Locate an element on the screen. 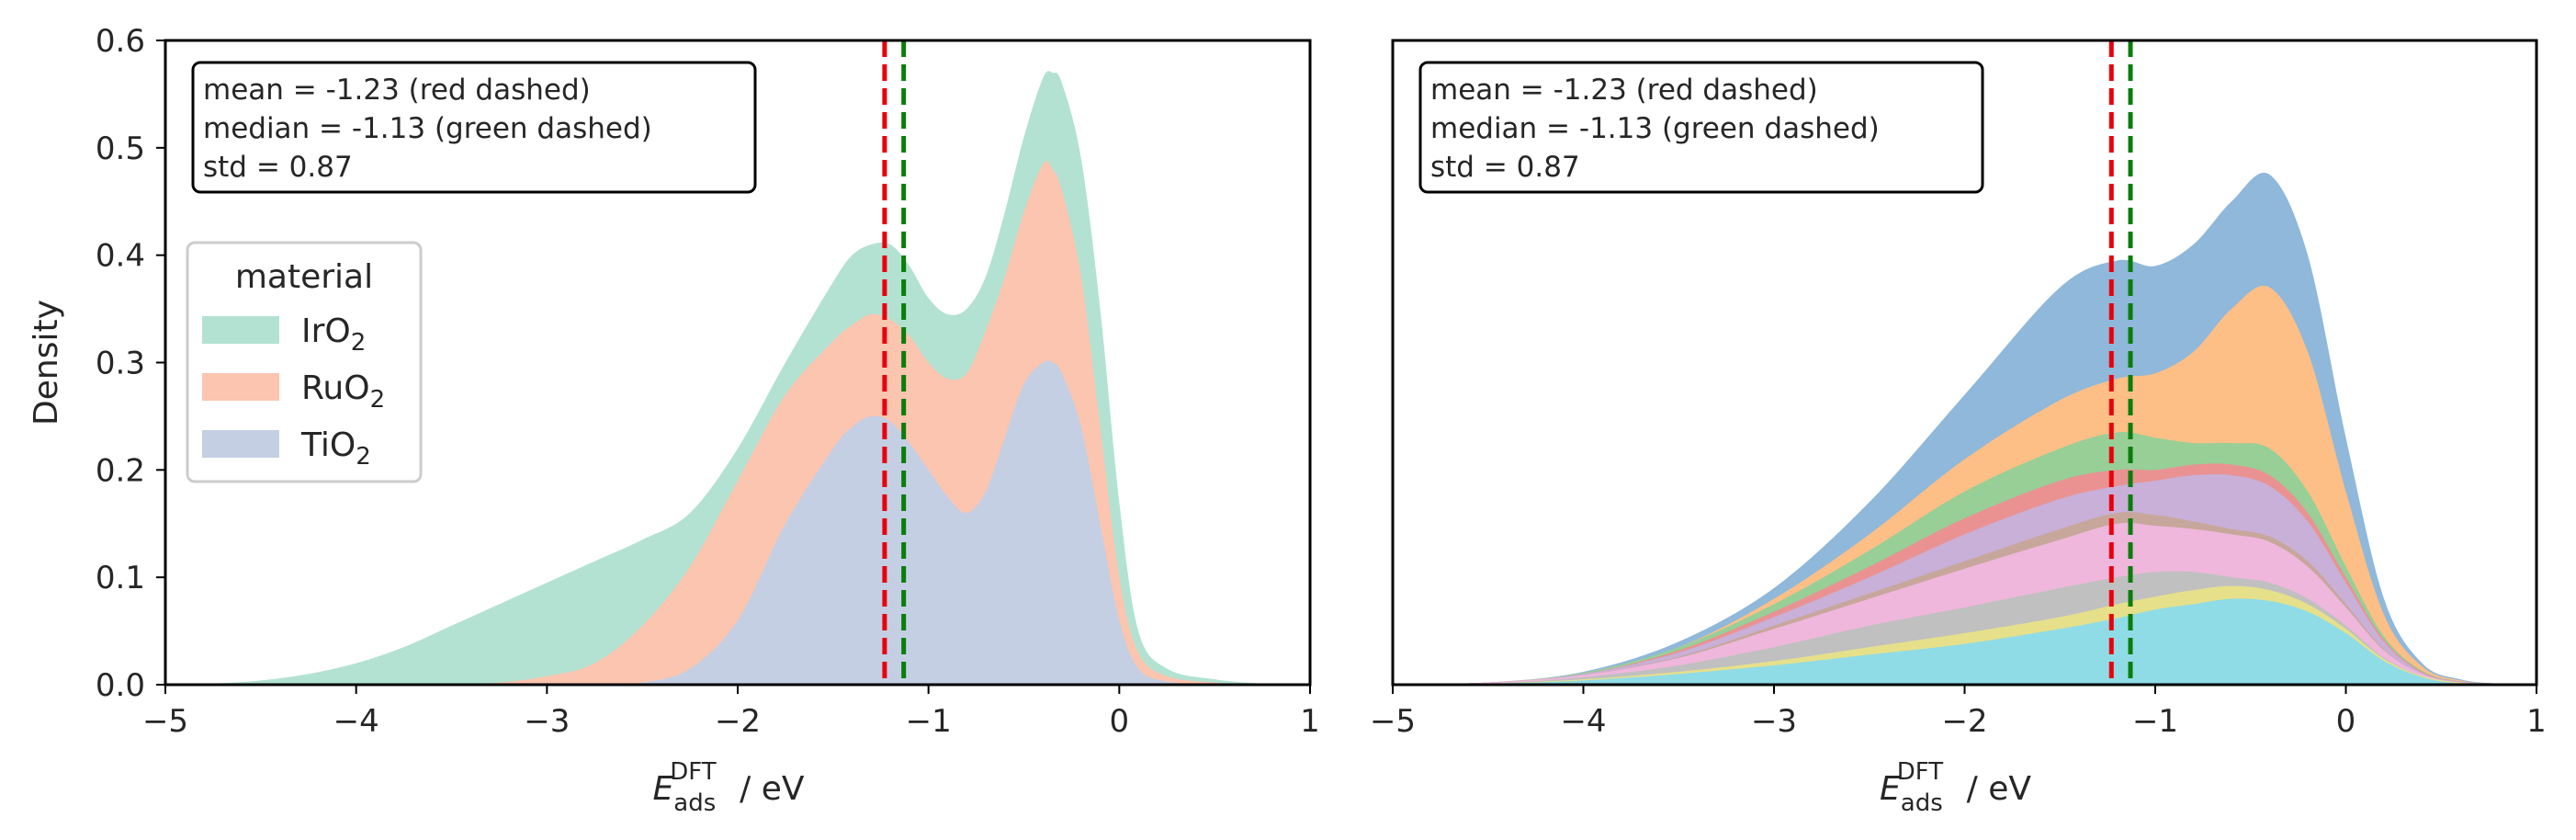 This screenshot has width=2576, height=840. legend-title: material is located at coordinates (304, 277).